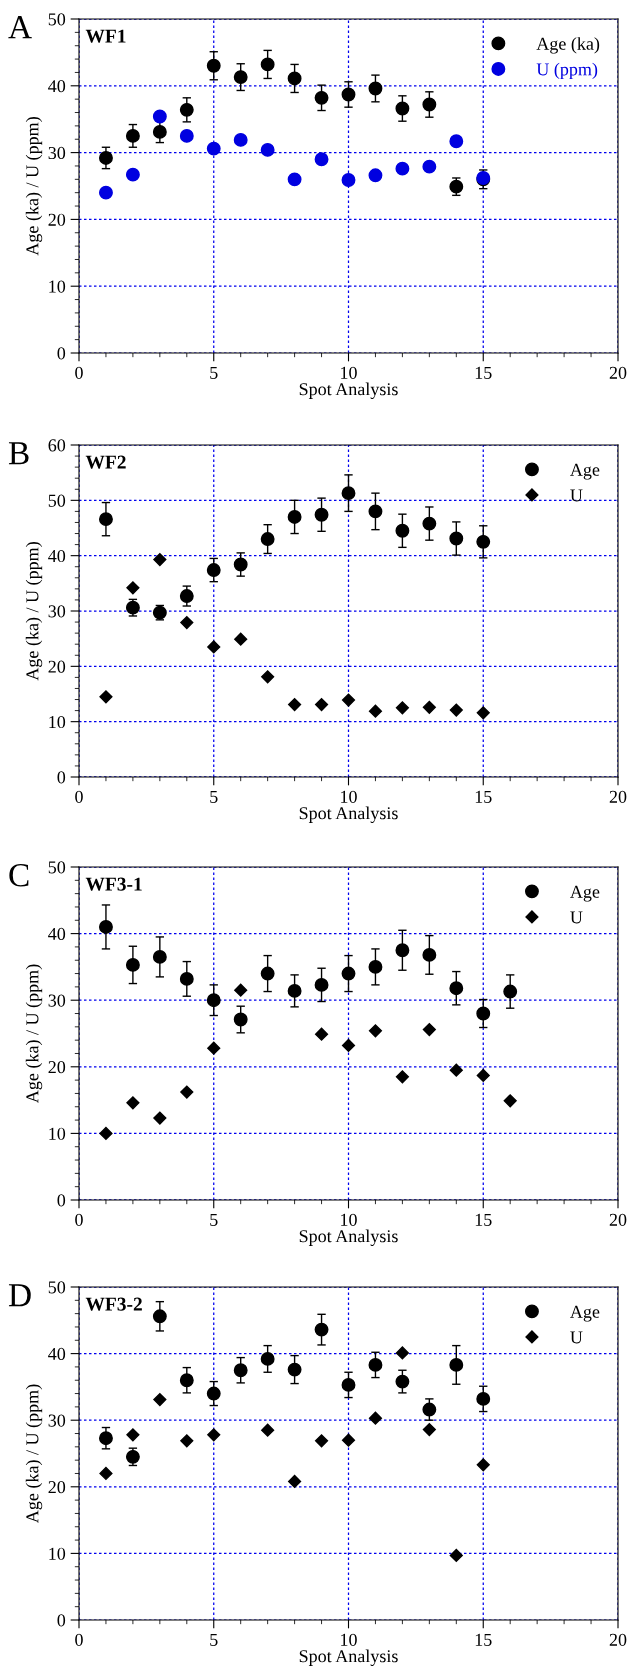  I want to click on x-tick-label: 15, so click(483, 1639).